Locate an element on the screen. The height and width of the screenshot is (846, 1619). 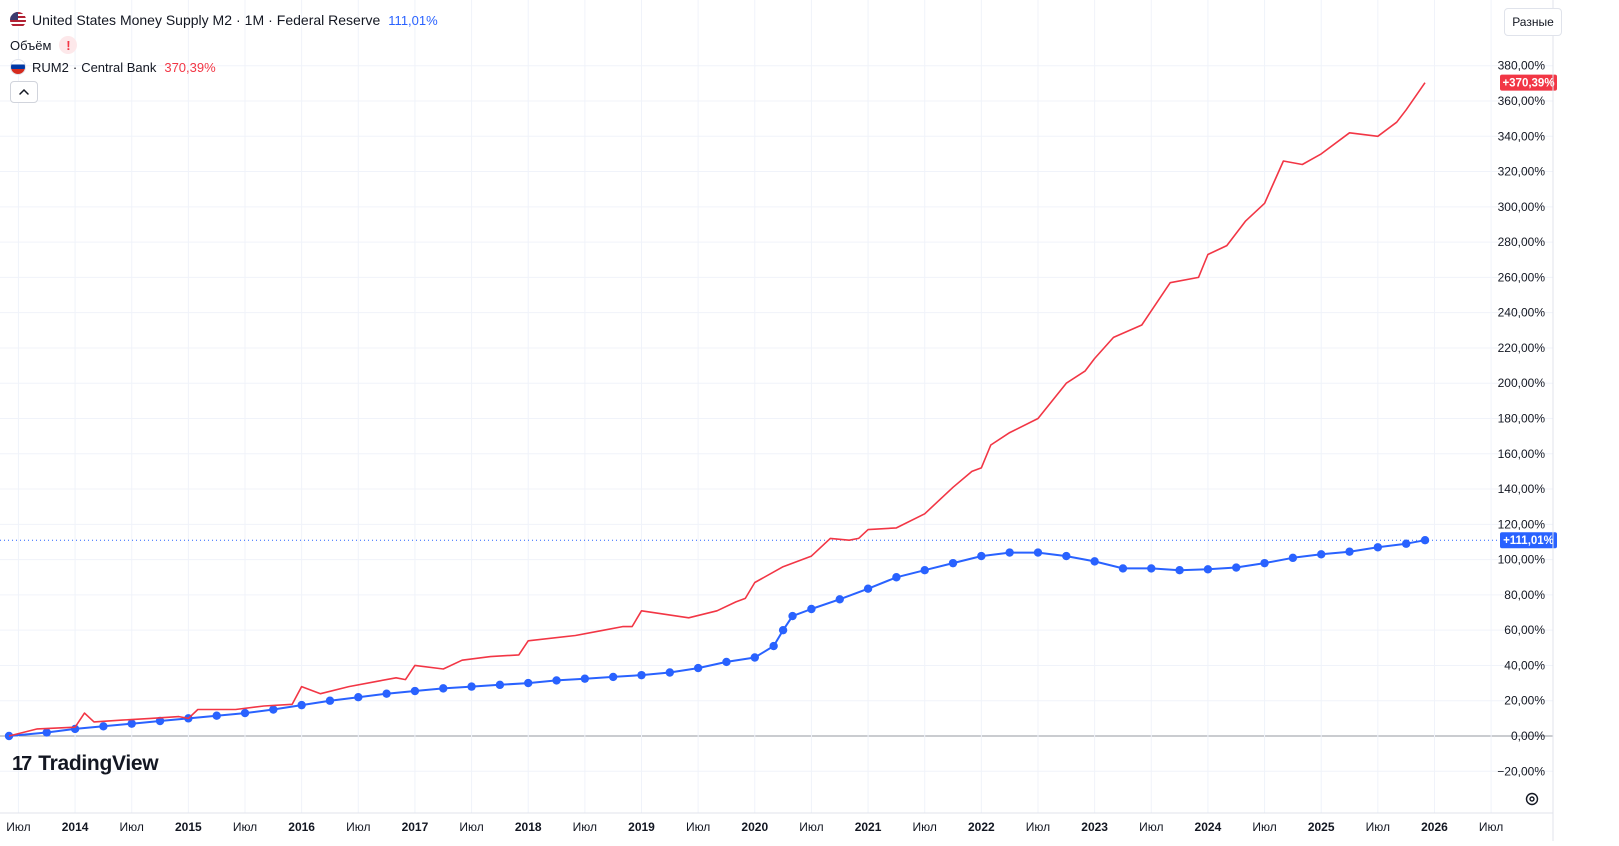
scale-mode-button: Разные is located at coordinates (1533, 22).